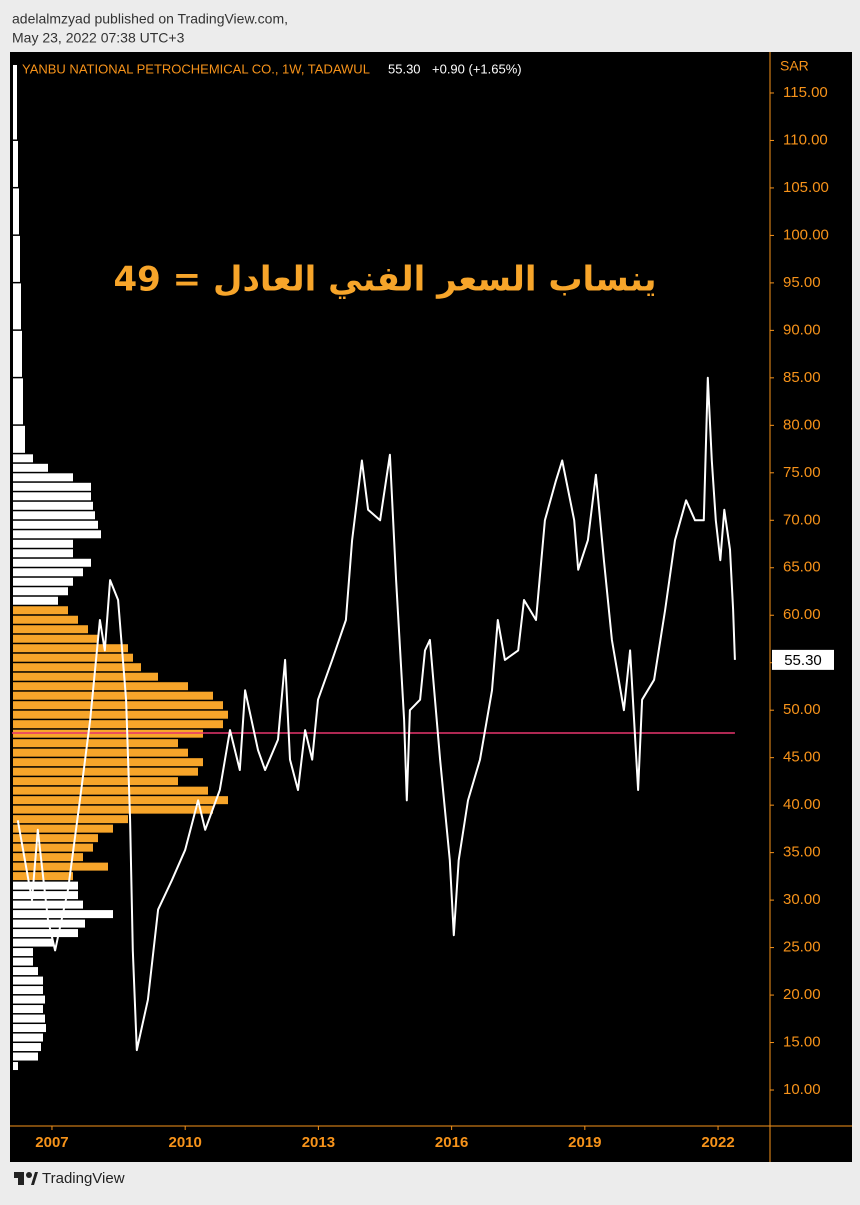 This screenshot has height=1205, width=860. Describe the element at coordinates (430, 1181) in the screenshot. I see `footer` at that location.